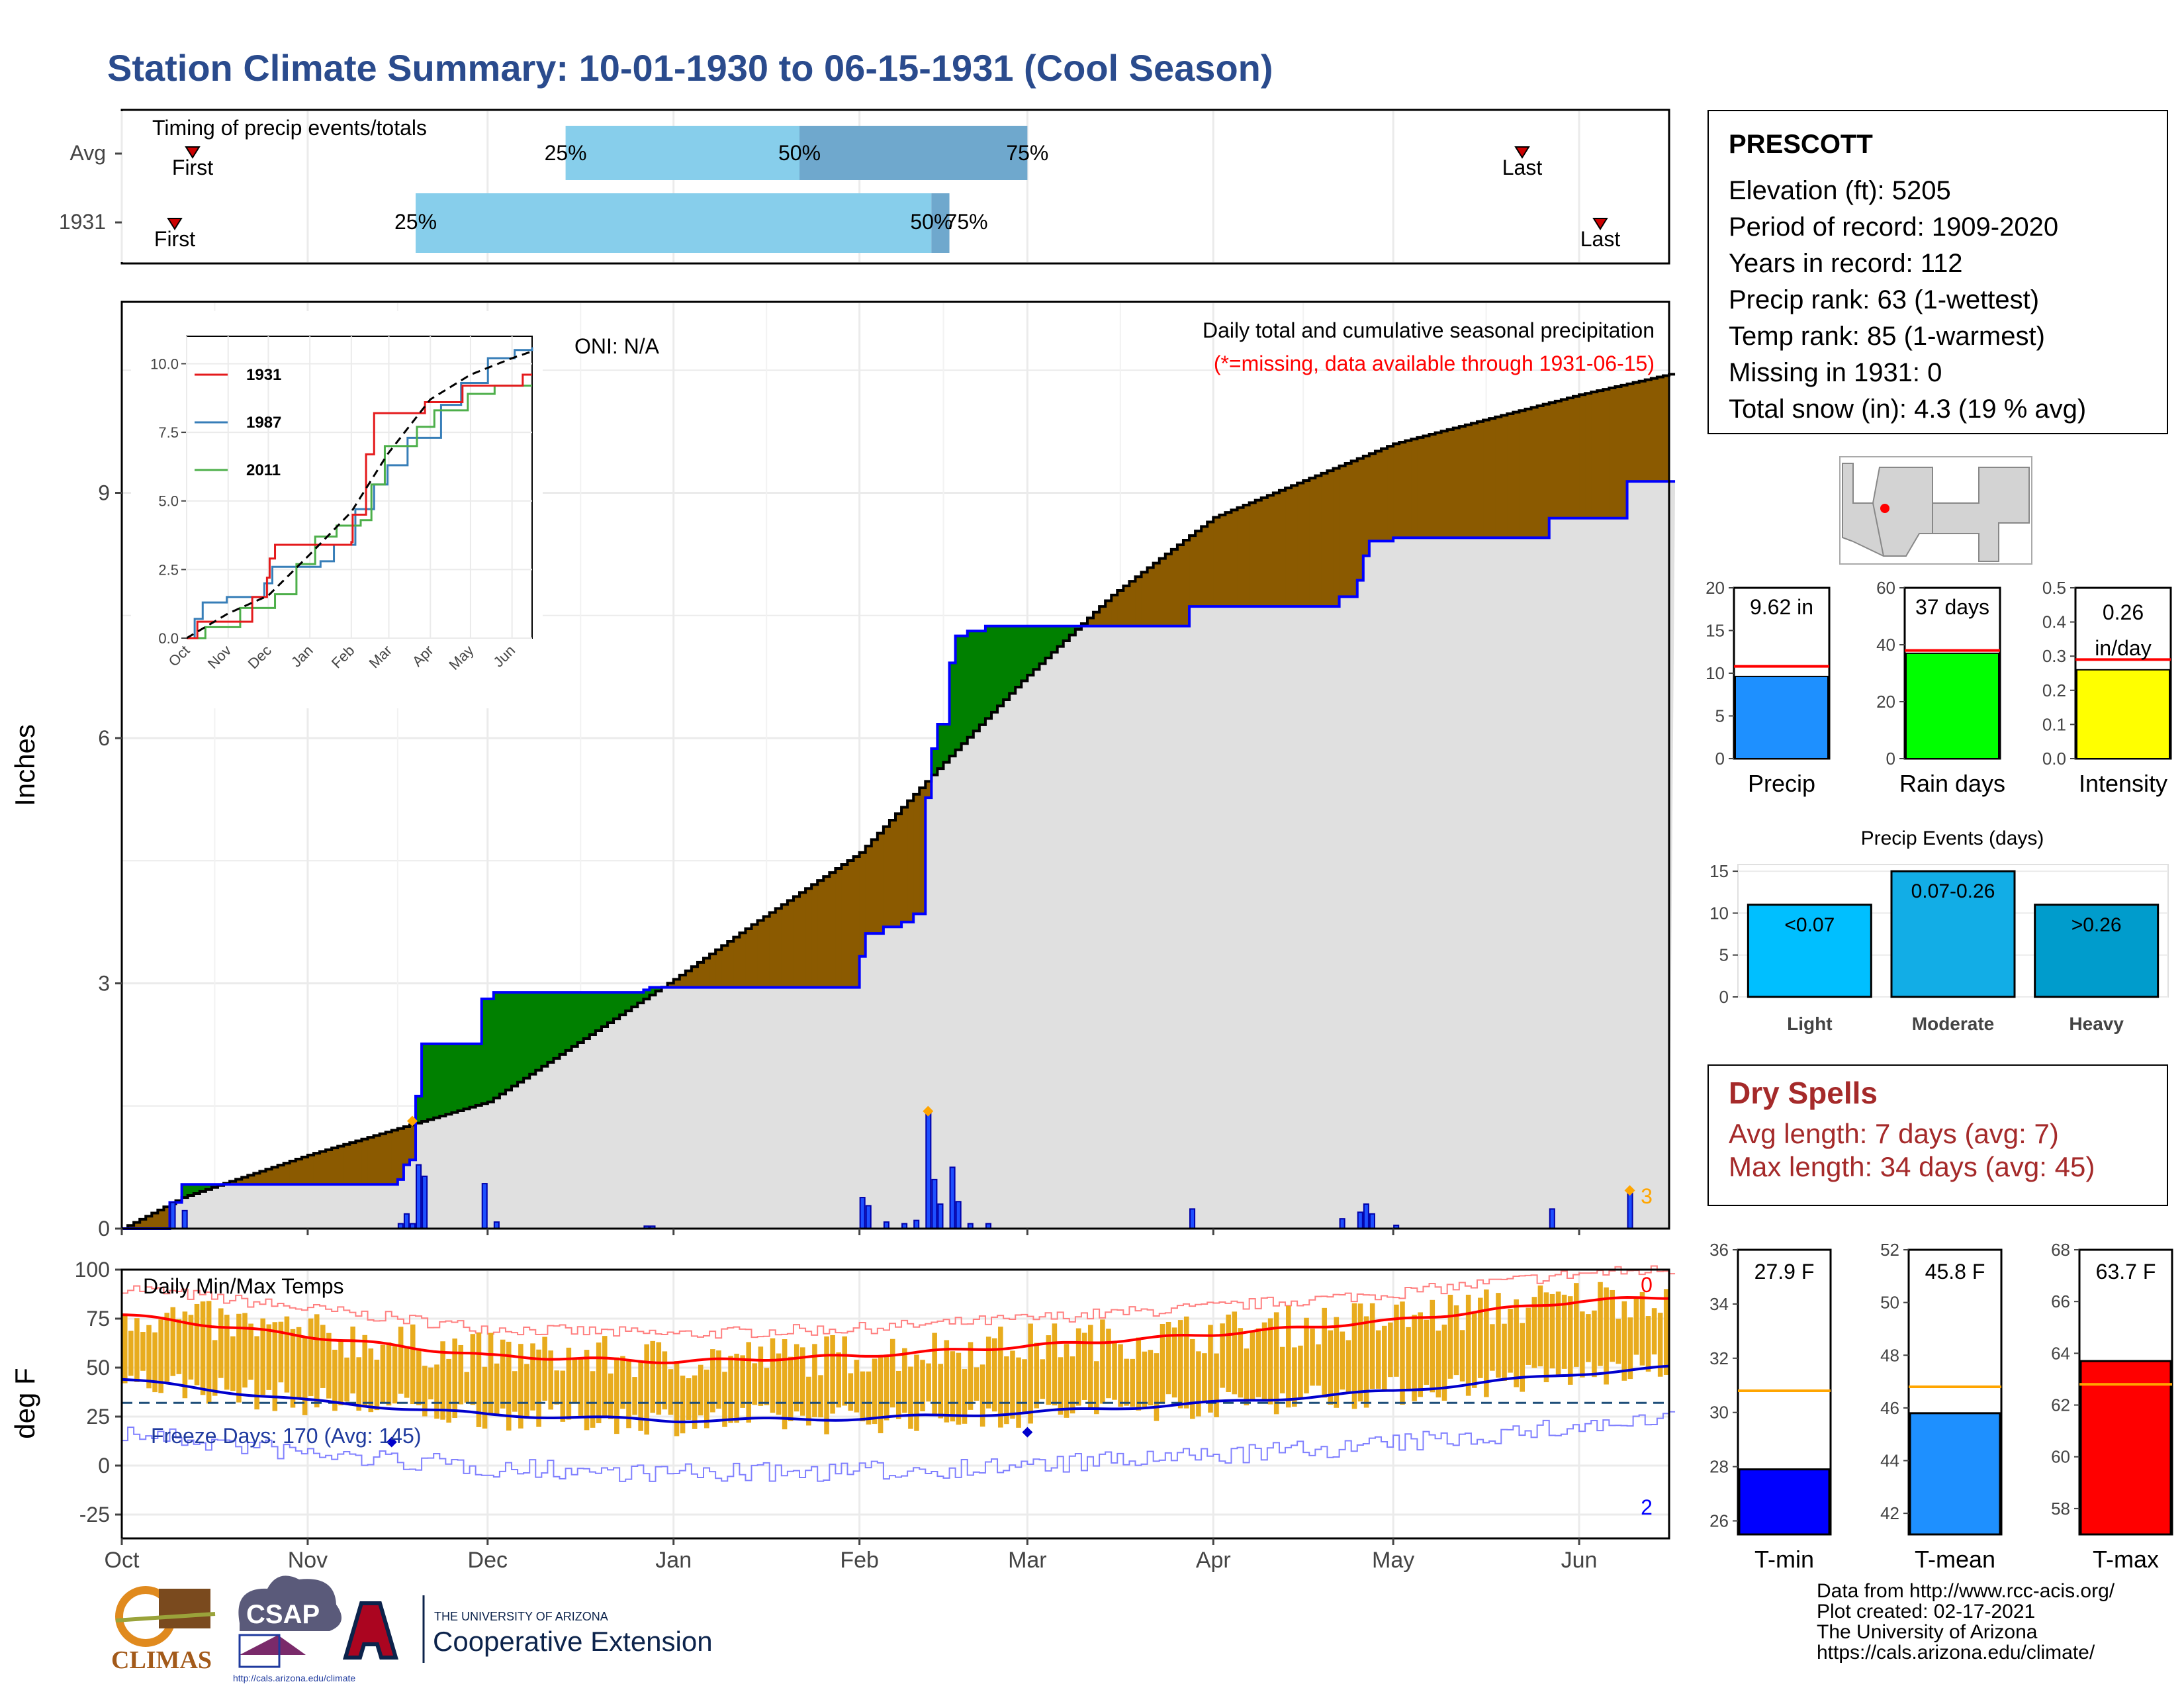 The image size is (2184, 1688). Describe the element at coordinates (1715, 588) in the screenshot. I see `mini-bar-tick: 20` at that location.